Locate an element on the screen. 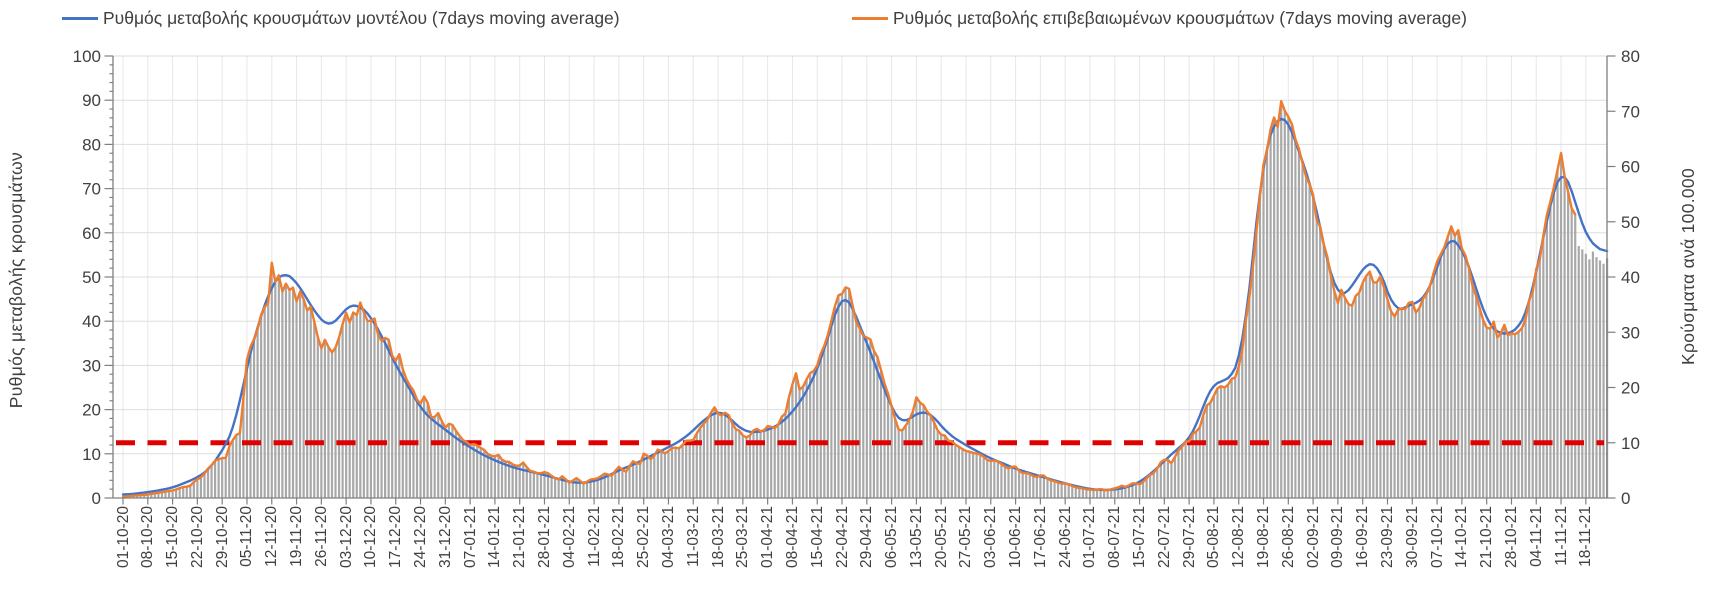 This screenshot has width=1712, height=601. x-tick-label: 01-04-21 is located at coordinates (768, 537).